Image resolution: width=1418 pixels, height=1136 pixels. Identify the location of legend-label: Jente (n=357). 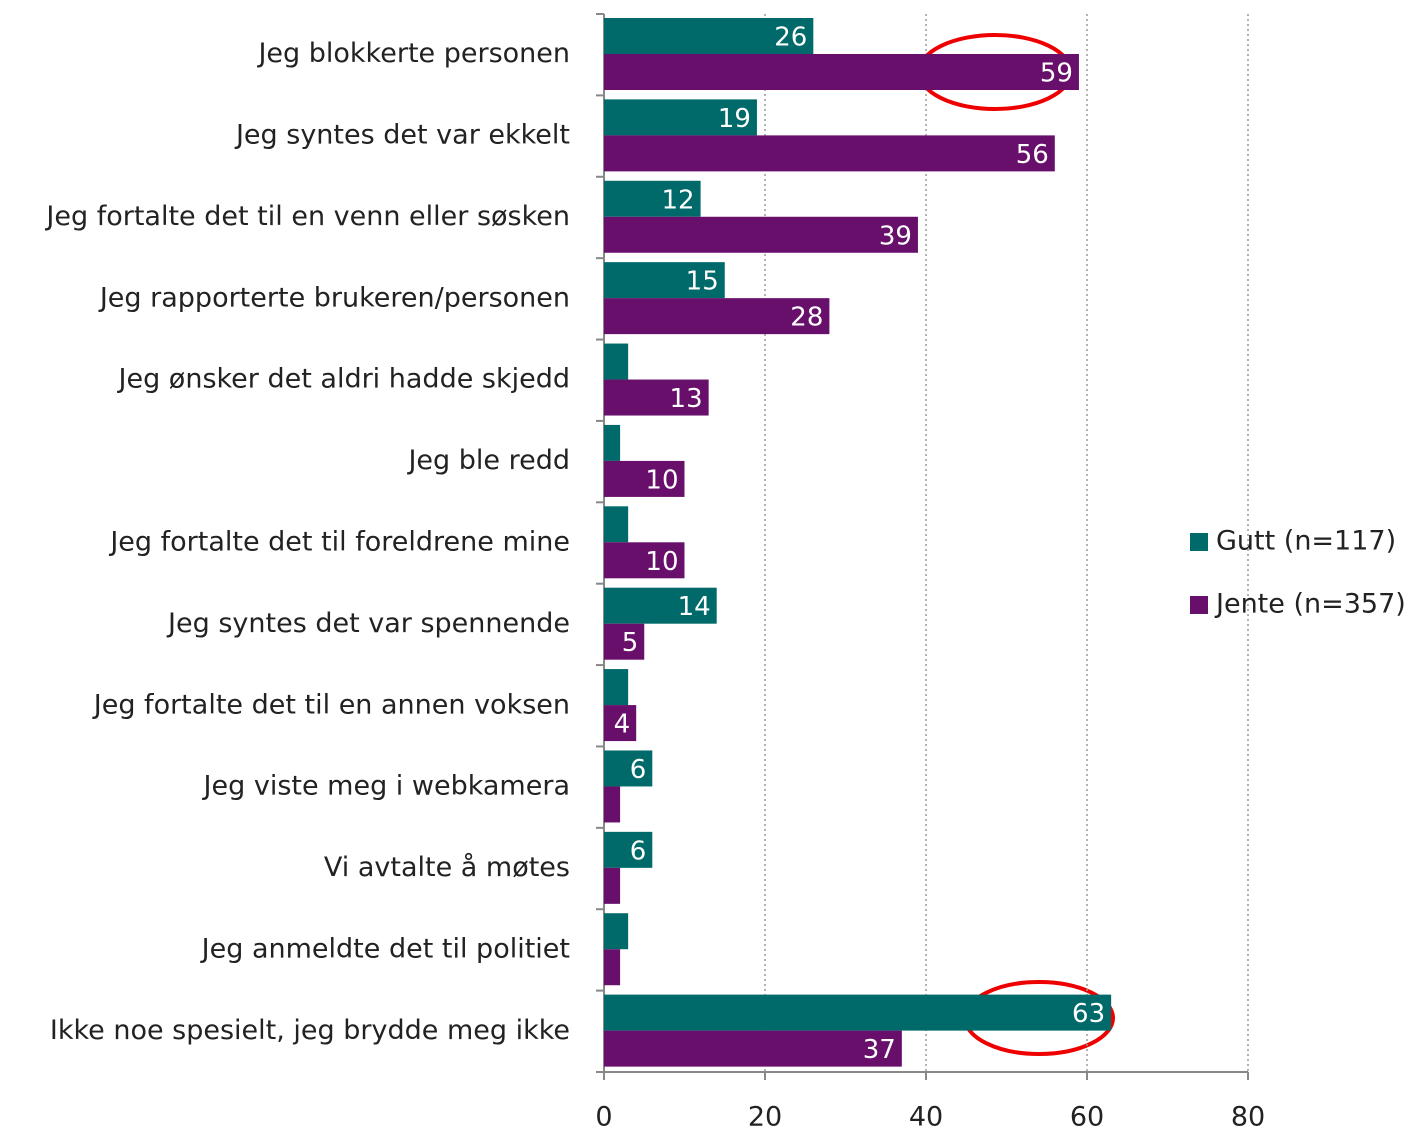
(1310, 604).